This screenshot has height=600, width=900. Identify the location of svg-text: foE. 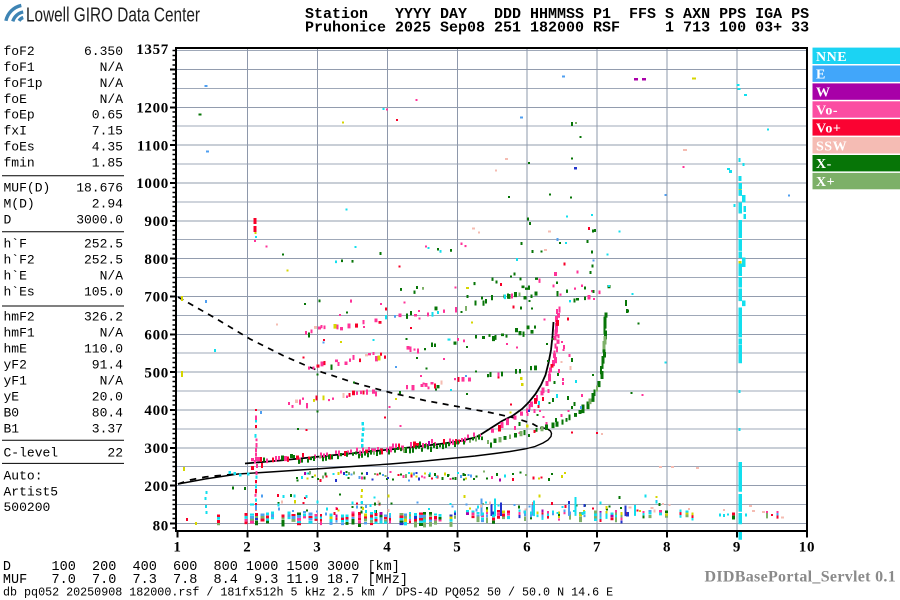
(16, 99).